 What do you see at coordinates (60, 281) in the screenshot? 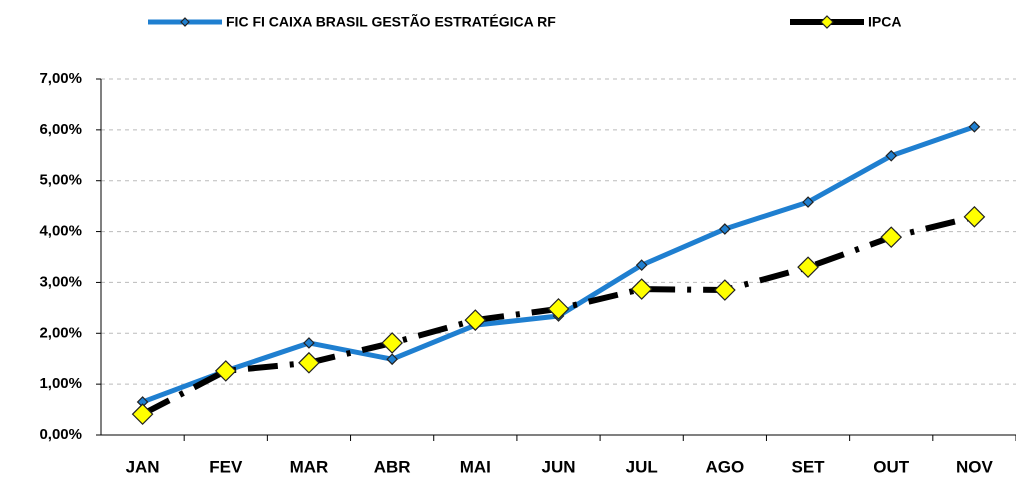
I see `y-tick-label: 3,00%` at bounding box center [60, 281].